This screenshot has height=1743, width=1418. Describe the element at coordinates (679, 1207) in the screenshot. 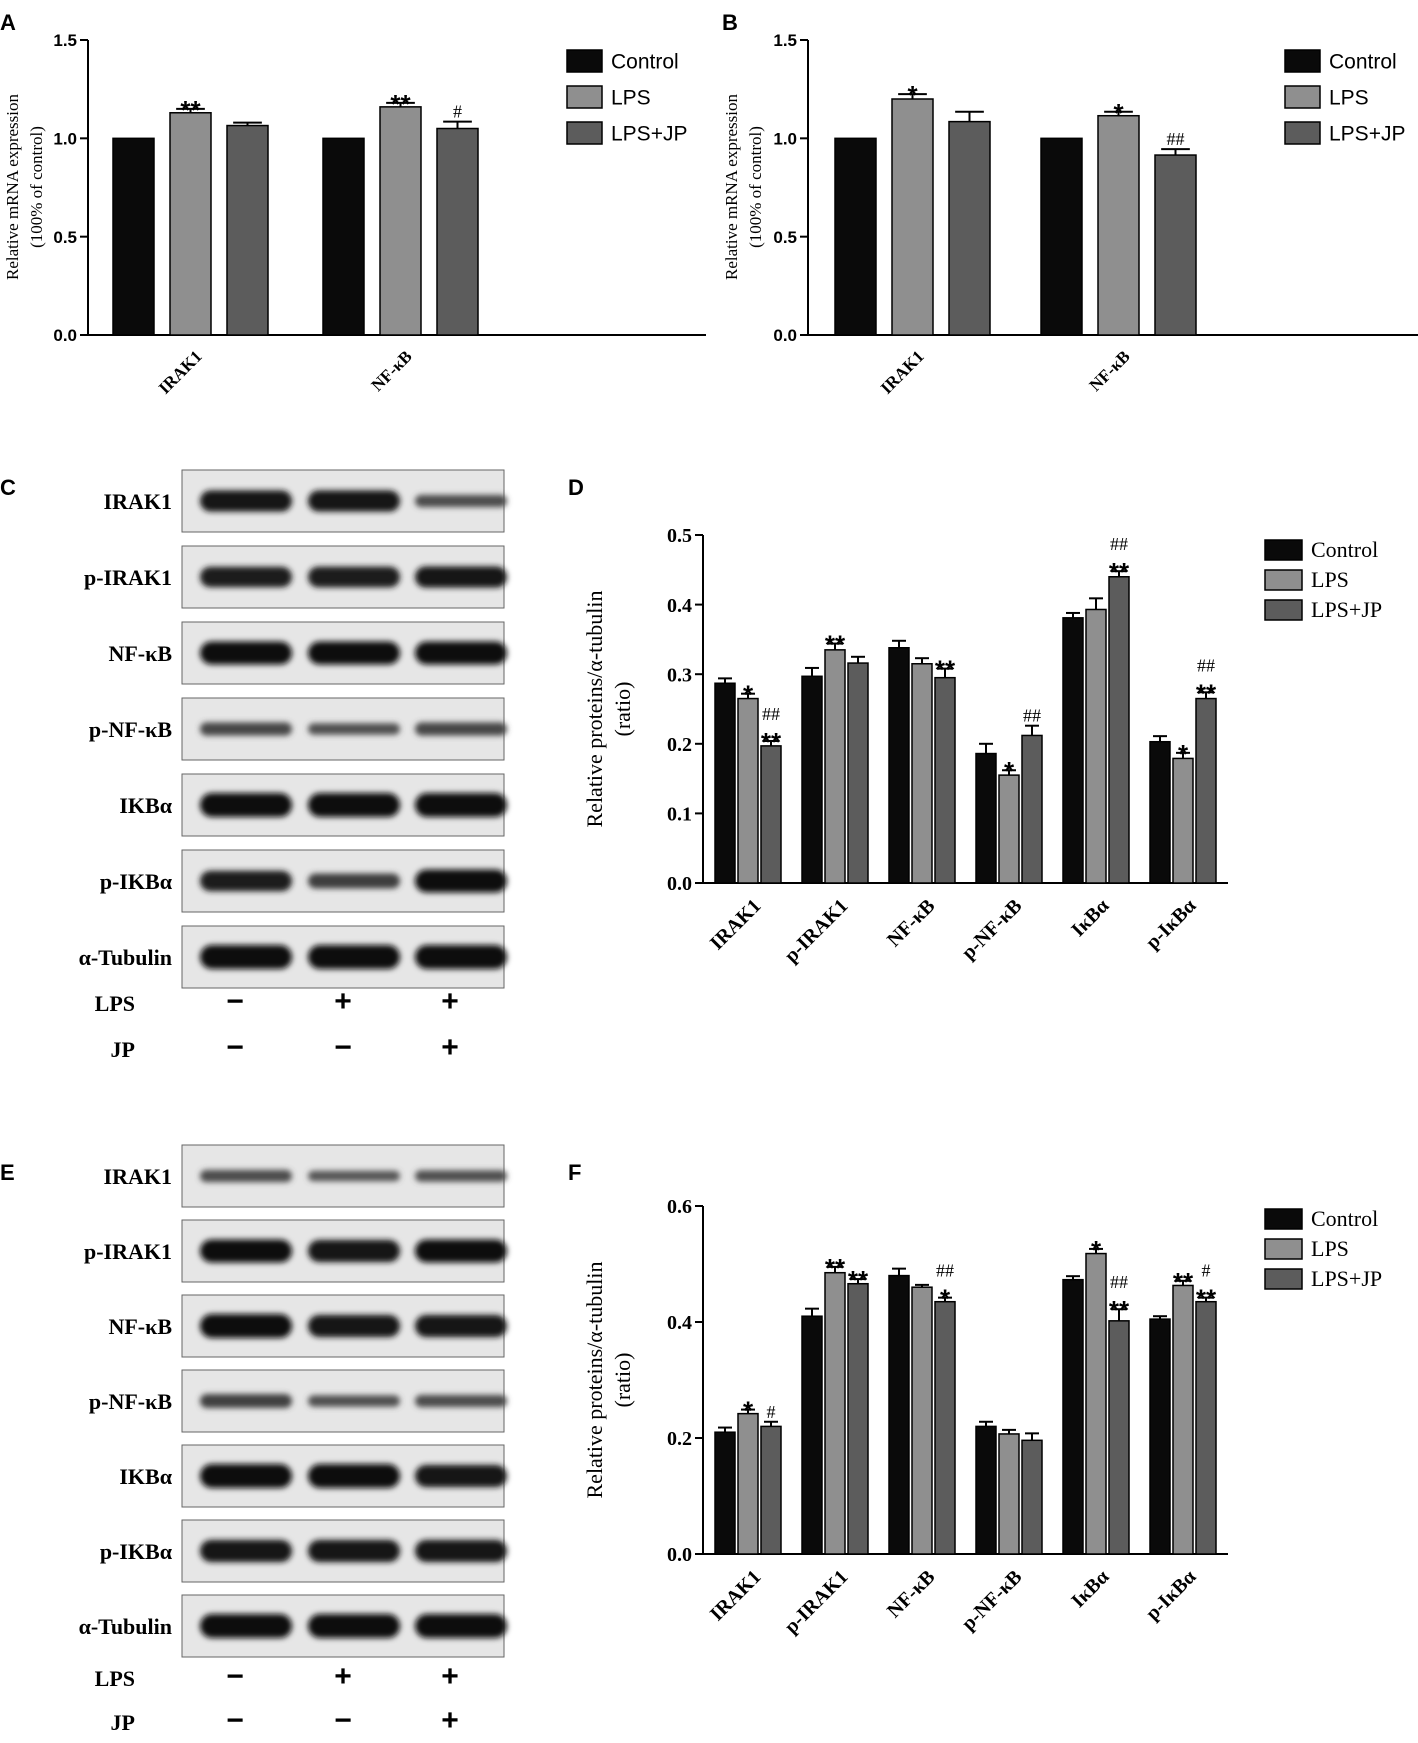

I see `y-tick-label: 0.6` at that location.